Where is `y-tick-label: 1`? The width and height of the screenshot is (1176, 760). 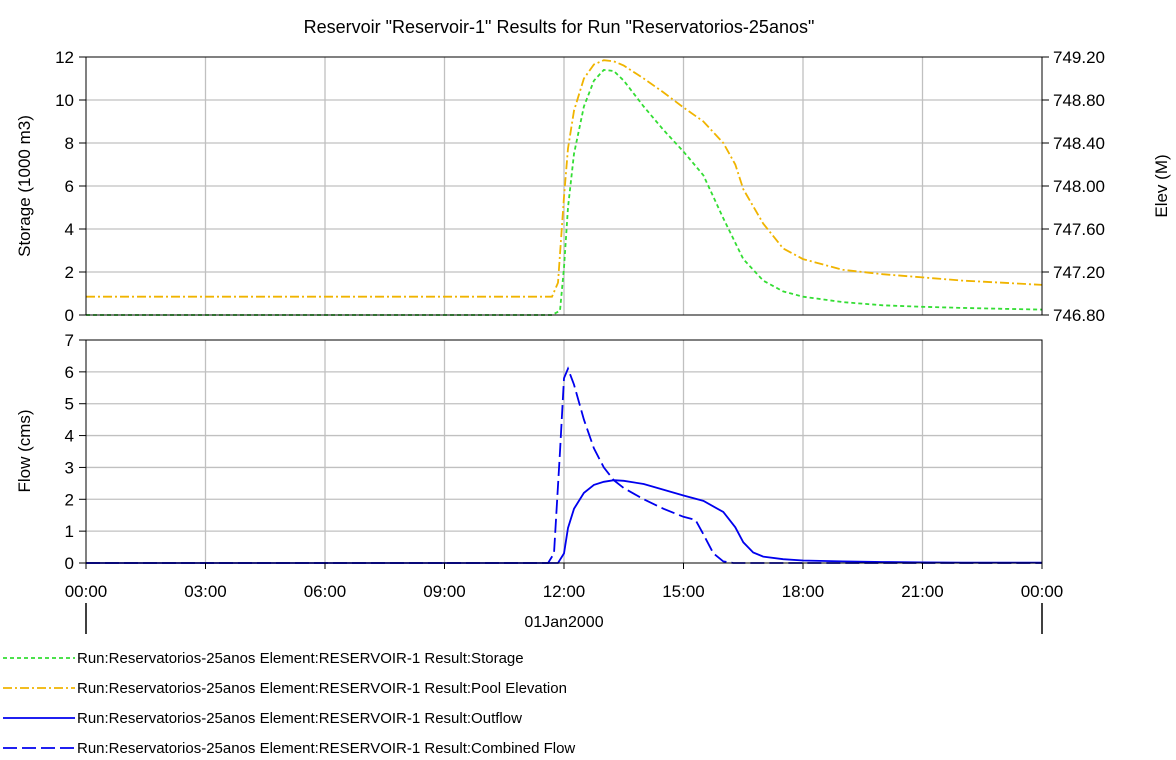
y-tick-label: 1 is located at coordinates (69, 531).